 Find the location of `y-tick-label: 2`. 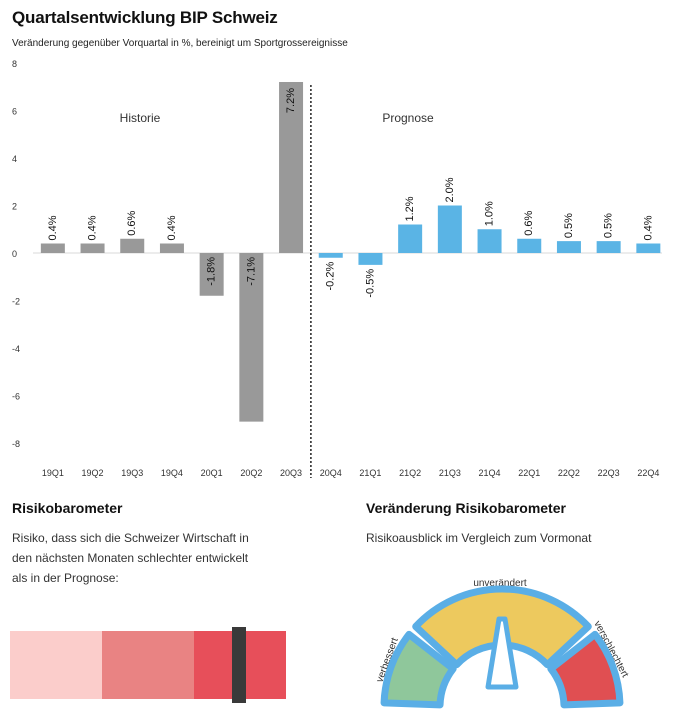

y-tick-label: 2 is located at coordinates (14, 207).